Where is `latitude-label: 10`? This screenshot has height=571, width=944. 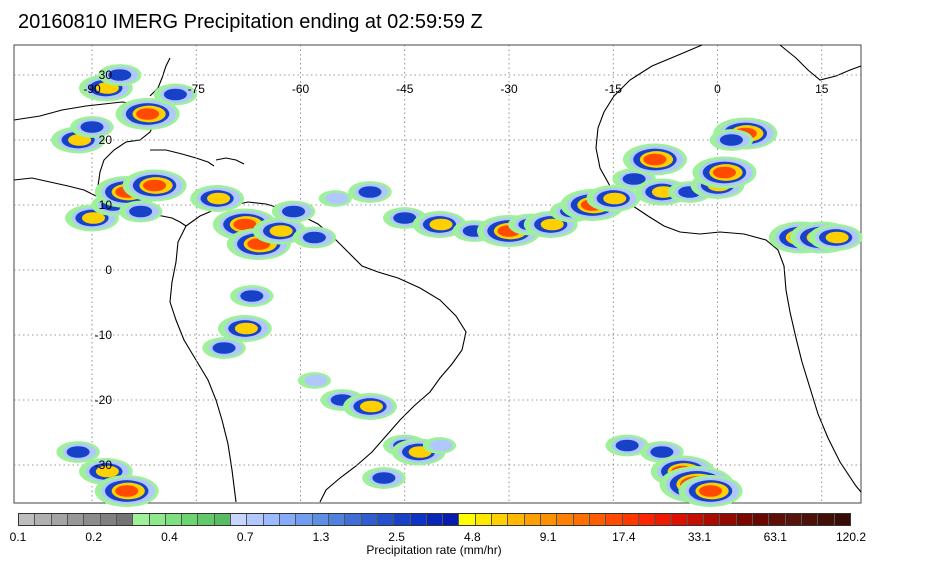
latitude-label: 10 is located at coordinates (106, 205).